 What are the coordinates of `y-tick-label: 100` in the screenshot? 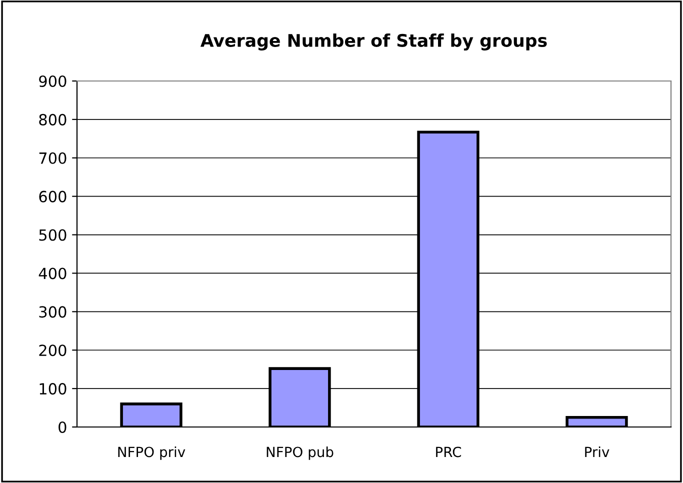 It's located at (53, 389).